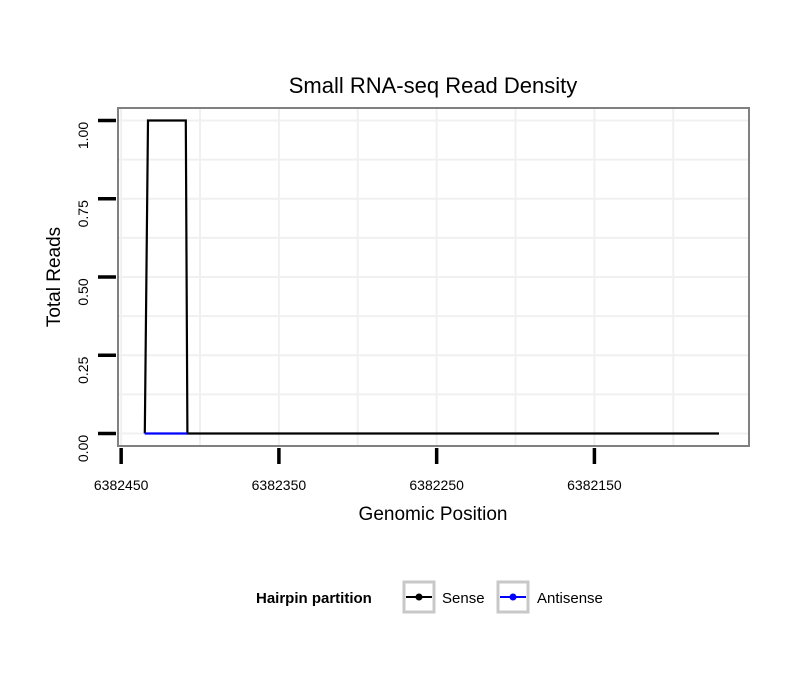 The height and width of the screenshot is (690, 810). What do you see at coordinates (463, 598) in the screenshot?
I see `legend-label-sense: Sense` at bounding box center [463, 598].